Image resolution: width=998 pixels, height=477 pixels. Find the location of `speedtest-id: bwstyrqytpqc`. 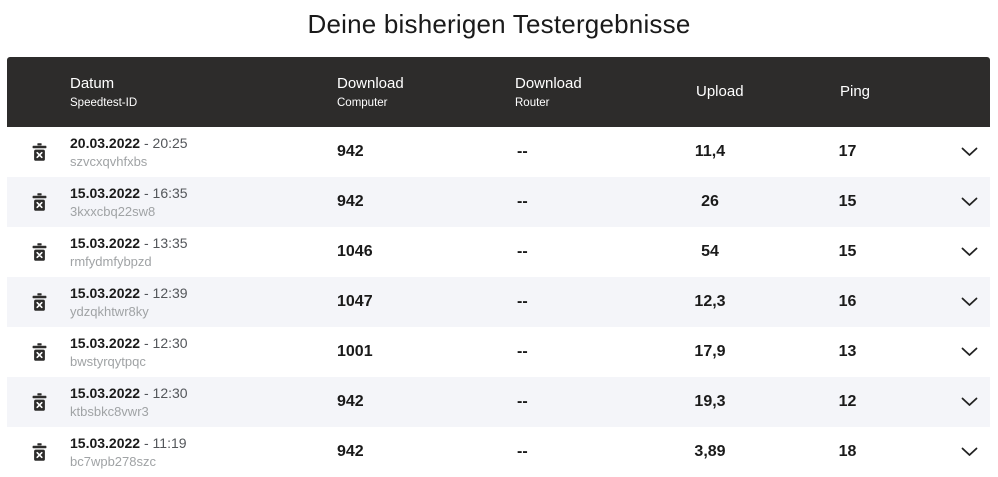

speedtest-id: bwstyrqytpqc is located at coordinates (108, 361).